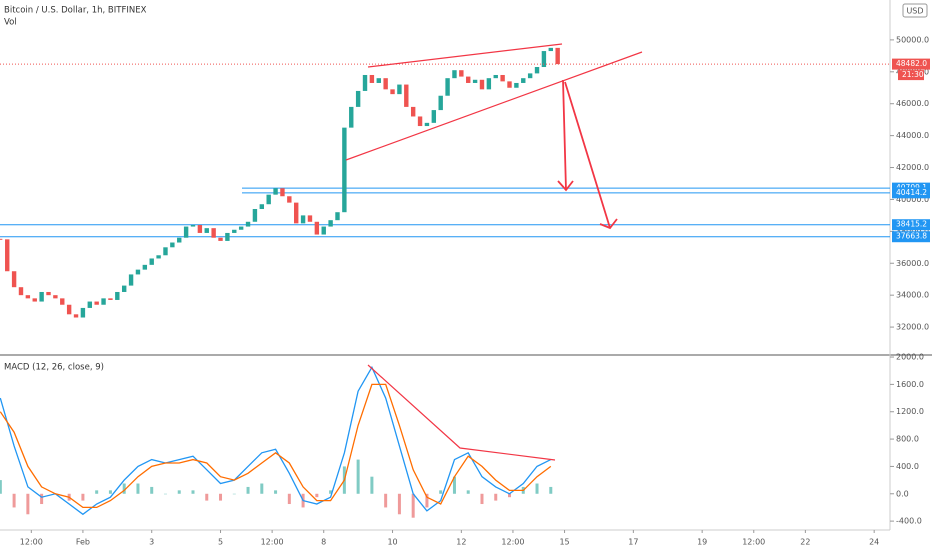 Image resolution: width=932 pixels, height=550 pixels. What do you see at coordinates (633, 542) in the screenshot?
I see `x-tick-label: 17` at bounding box center [633, 542].